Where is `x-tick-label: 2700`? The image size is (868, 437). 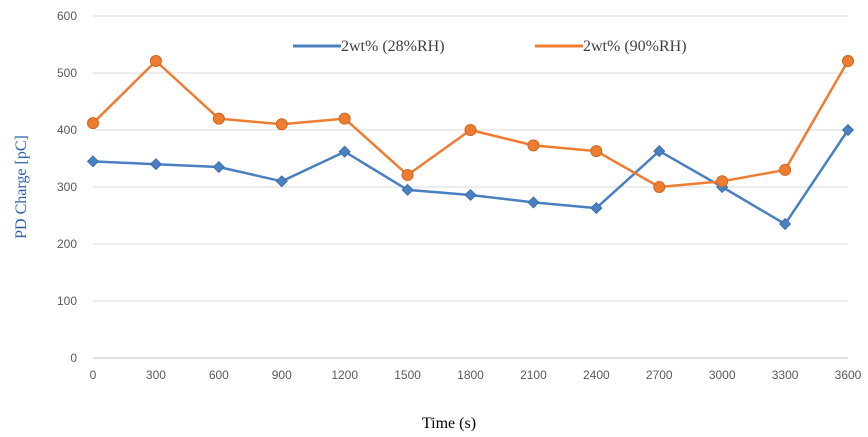 x-tick-label: 2700 is located at coordinates (659, 375).